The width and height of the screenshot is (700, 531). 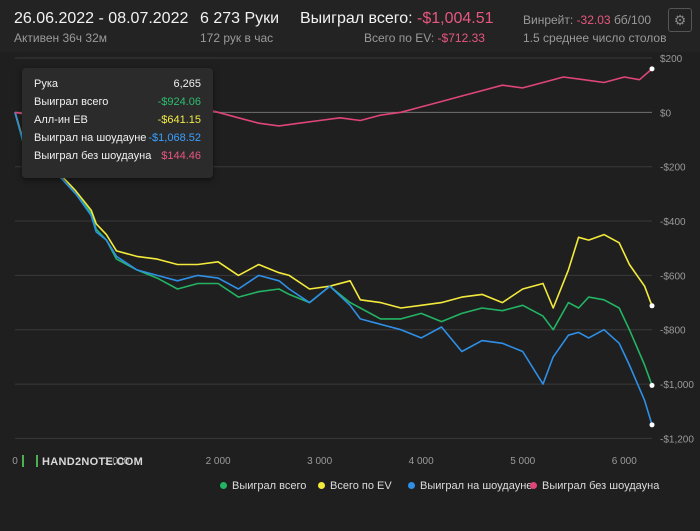 I want to click on y-tick-label: $0, so click(x=666, y=113).